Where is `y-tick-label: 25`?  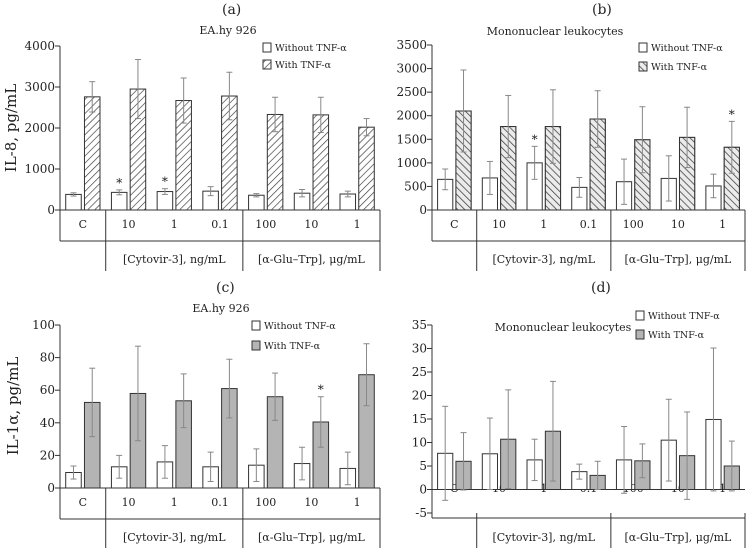 y-tick-label: 25 is located at coordinates (419, 372).